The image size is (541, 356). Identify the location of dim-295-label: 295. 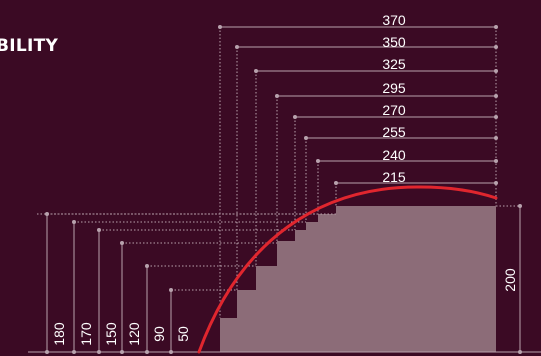
(394, 88).